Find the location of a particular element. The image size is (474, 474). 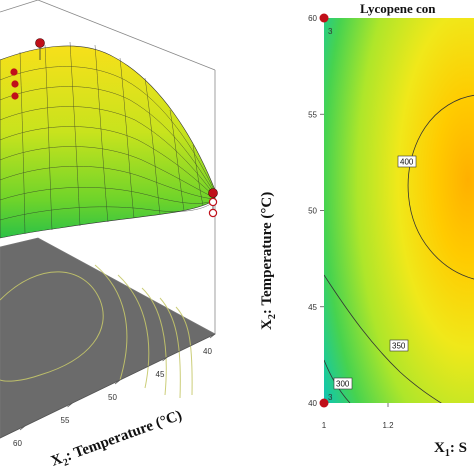

contour-y-ticks: 40 45 50 55 60 is located at coordinates (316, 211).